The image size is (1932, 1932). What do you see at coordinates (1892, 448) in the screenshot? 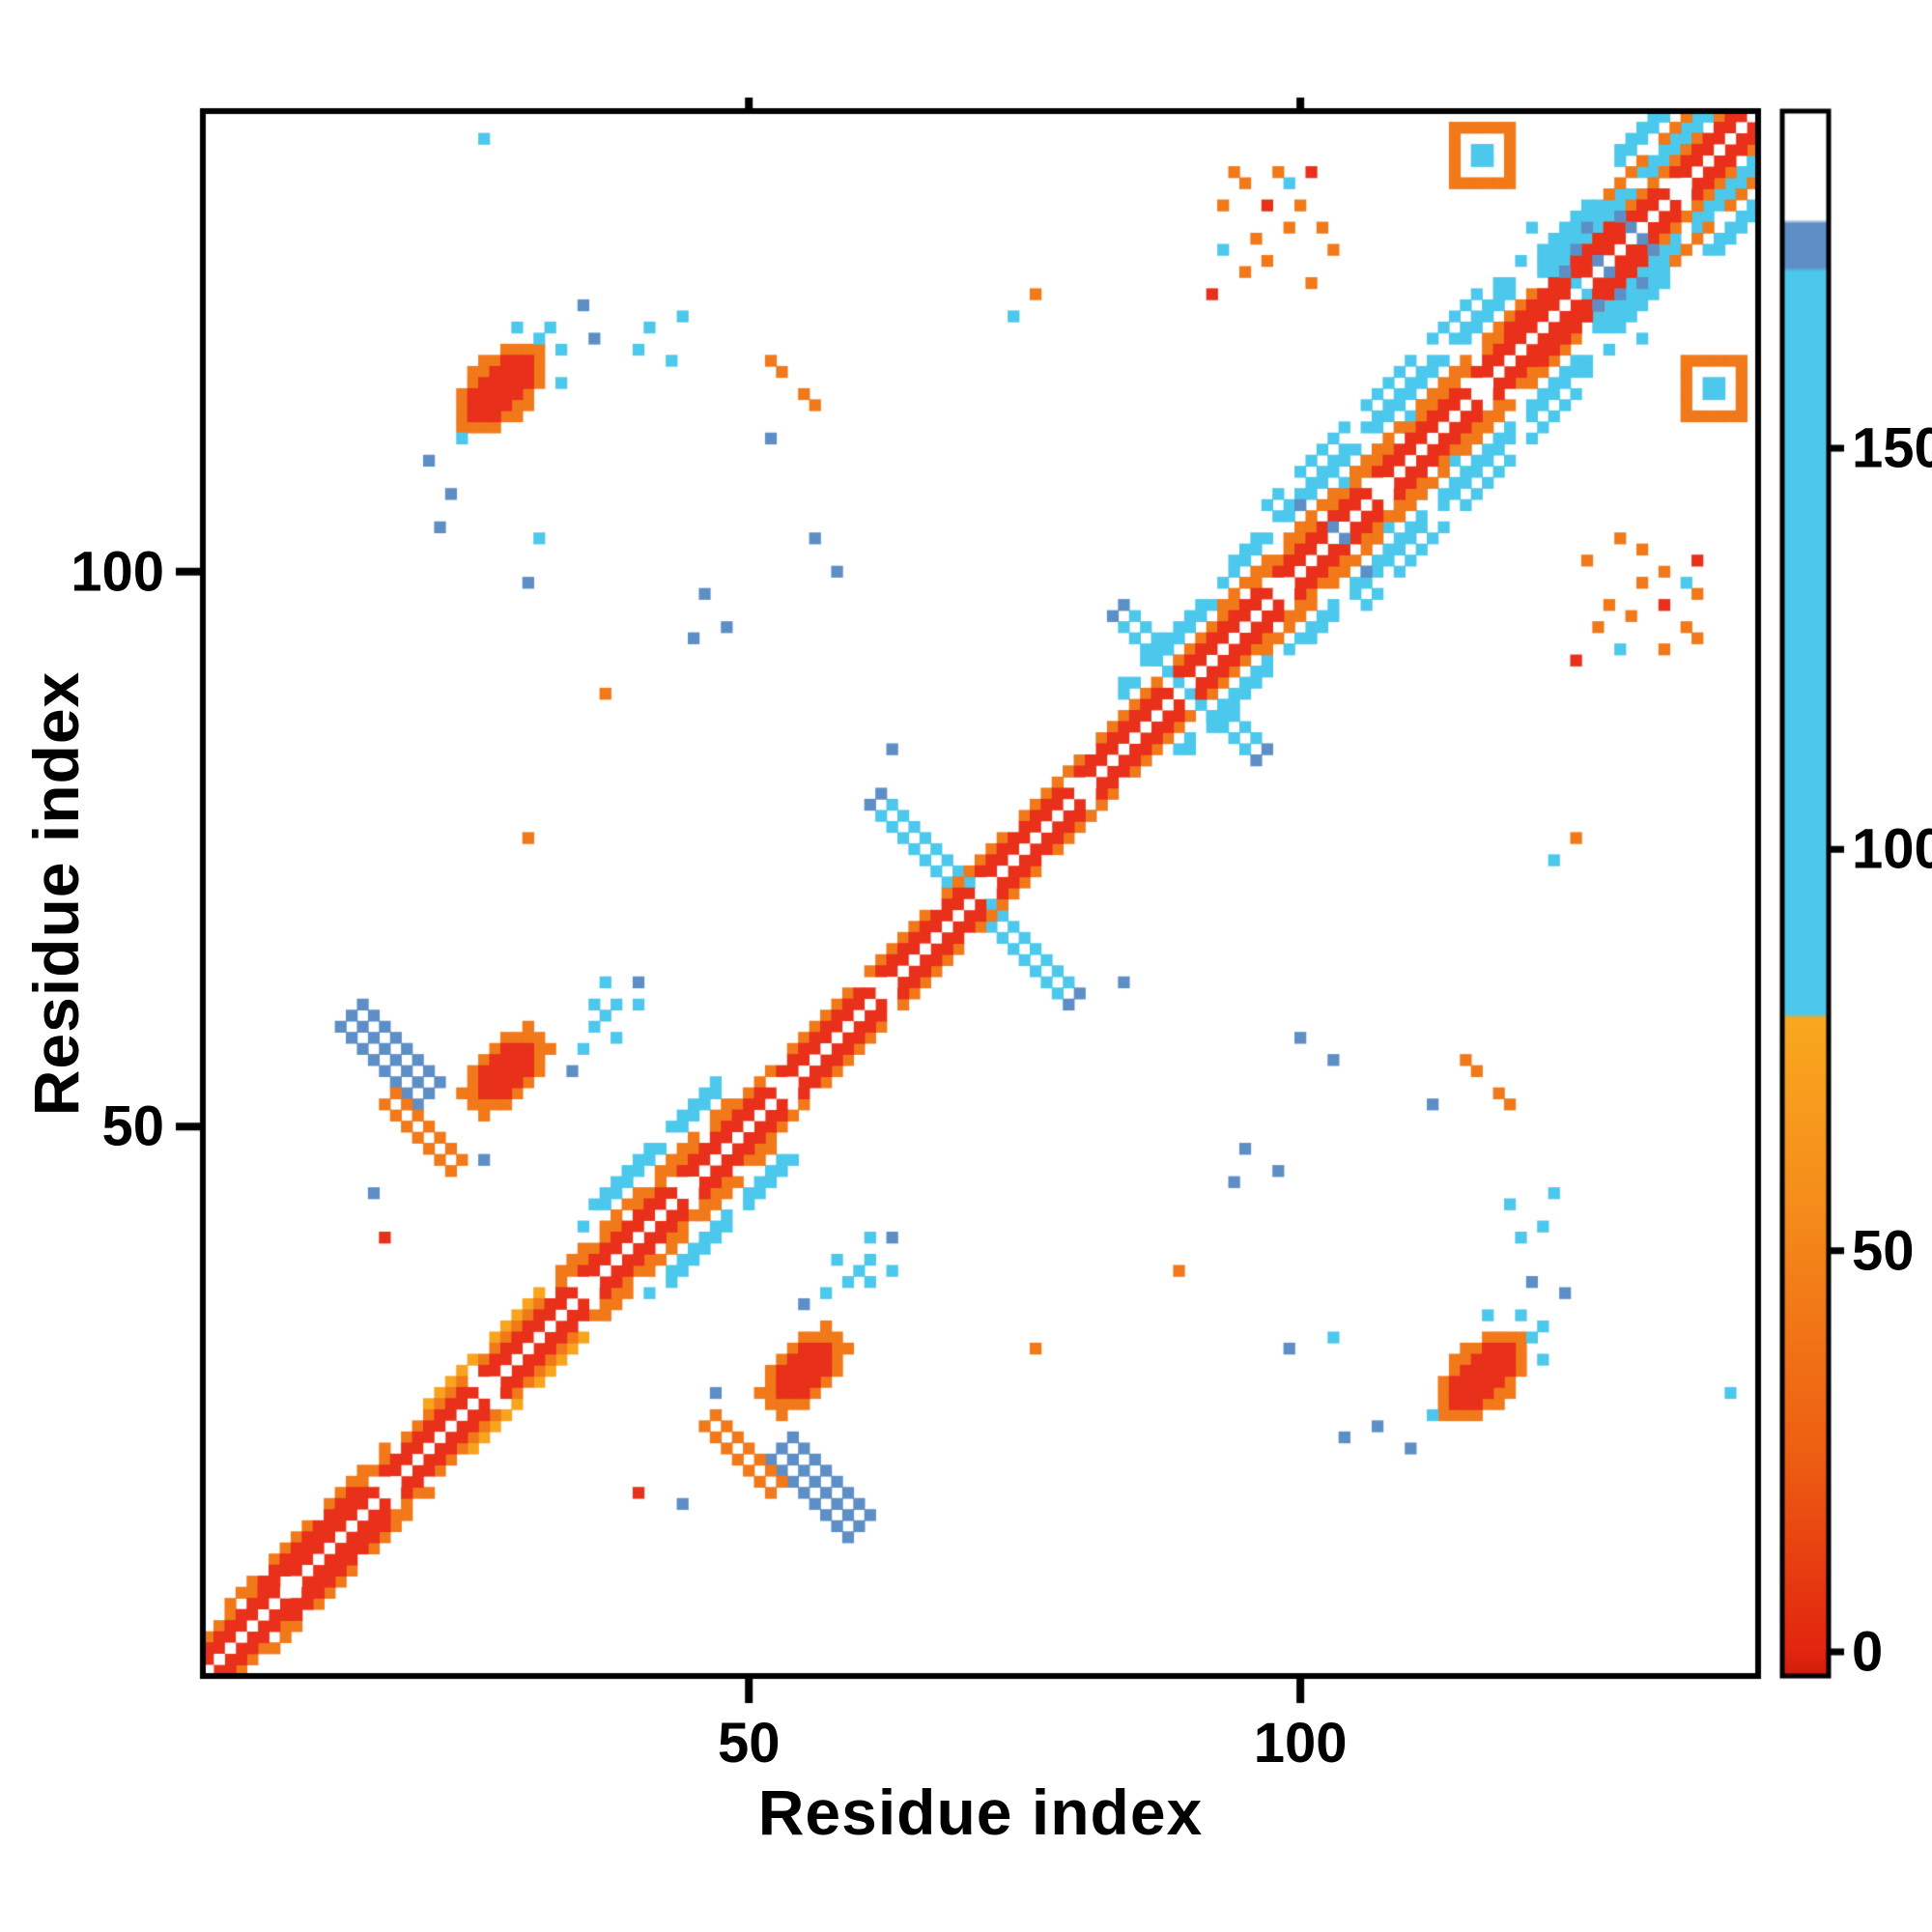
I see `colorbar-tick-label: 150` at bounding box center [1892, 448].